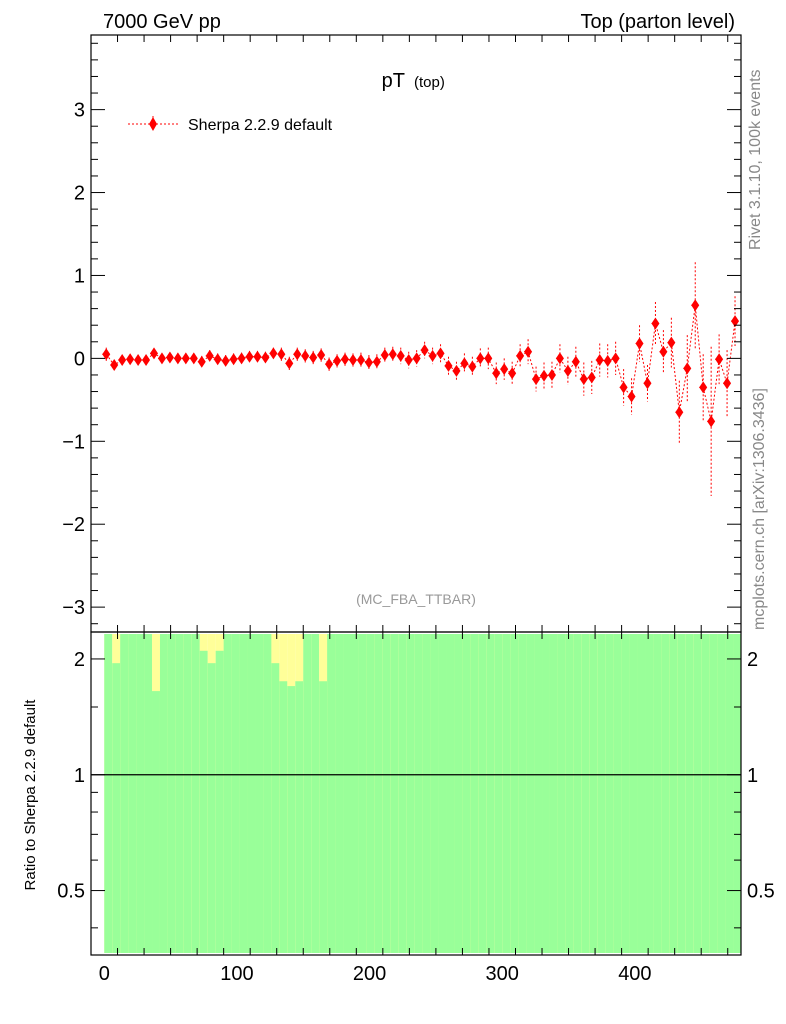 The height and width of the screenshot is (1024, 786). Describe the element at coordinates (657, 22) in the screenshot. I see `header-right: Top (parton level)` at that location.